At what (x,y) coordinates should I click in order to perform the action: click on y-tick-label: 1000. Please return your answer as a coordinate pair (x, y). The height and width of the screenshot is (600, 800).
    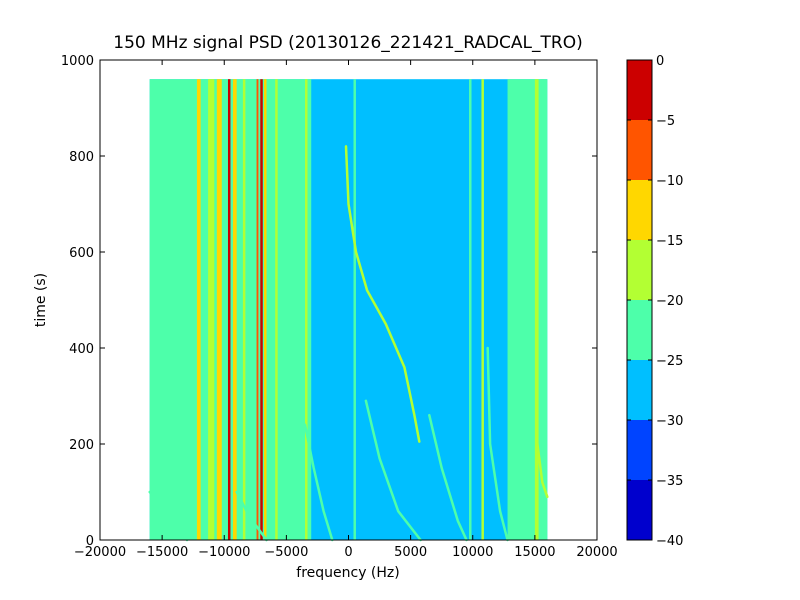
    Looking at the image, I should click on (77, 61).